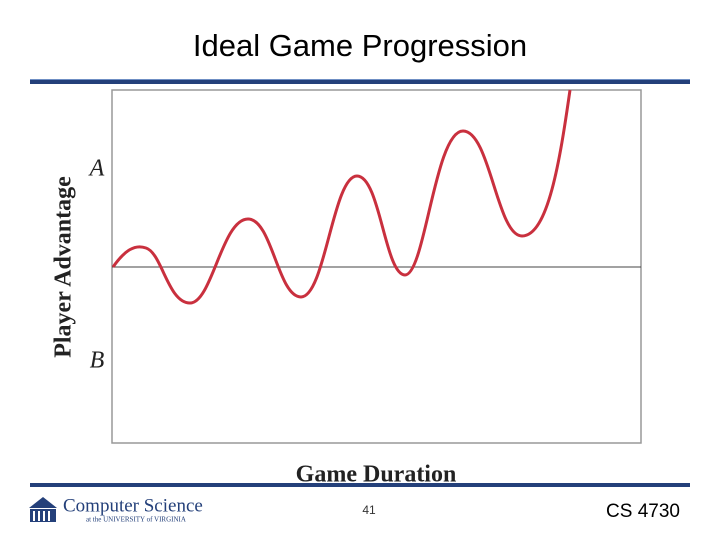 The width and height of the screenshot is (720, 540). I want to click on y-bottom-label: B, so click(97, 361).